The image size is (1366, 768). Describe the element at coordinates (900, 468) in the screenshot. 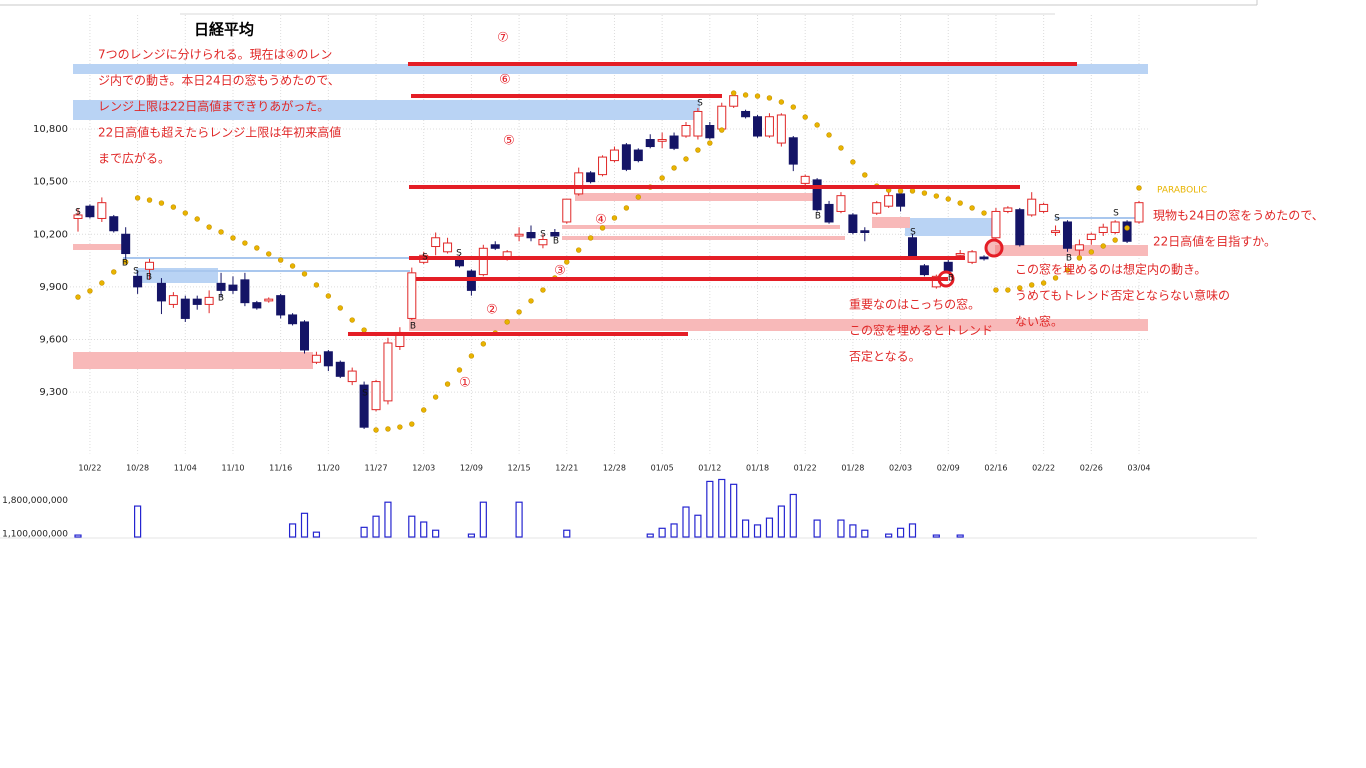

I see `x-tick-label: 02/03` at that location.